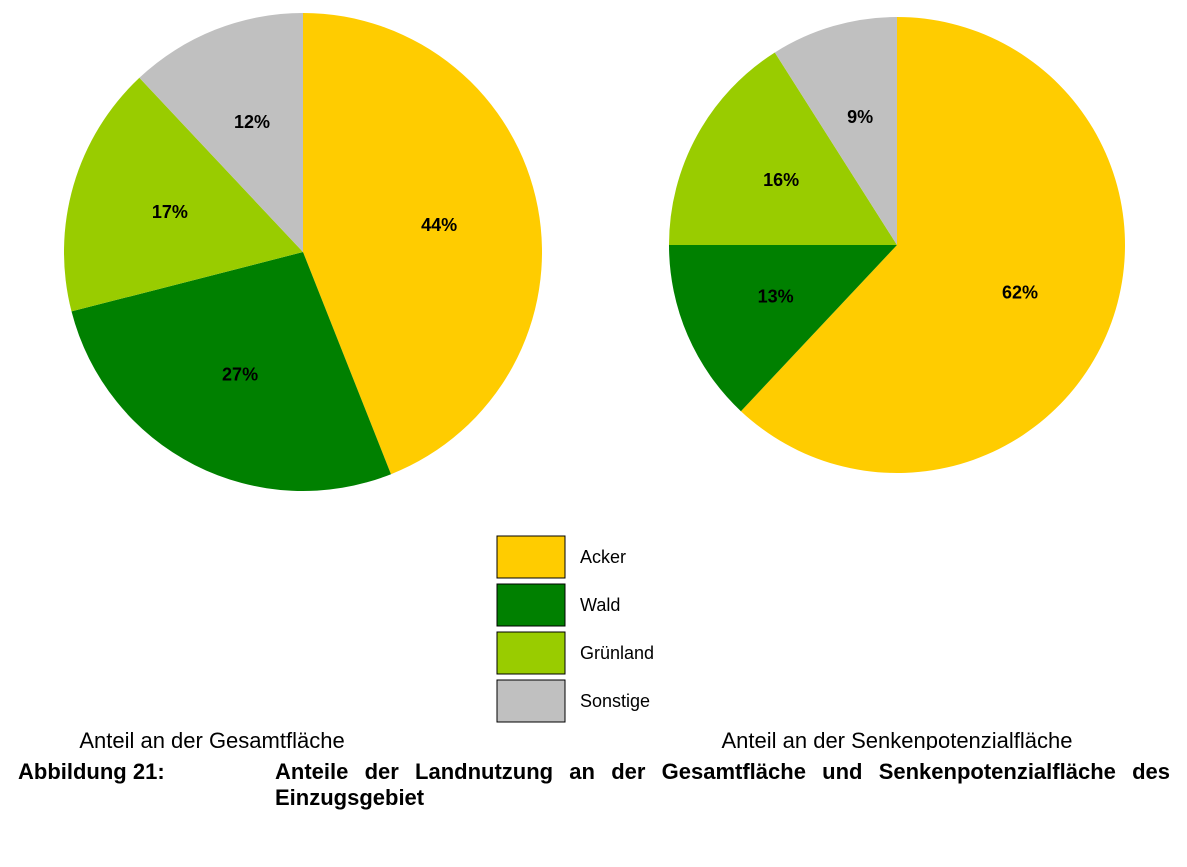  I want to click on chart-subtitle: Anteil an der Gesamtfläche, so click(211, 739).